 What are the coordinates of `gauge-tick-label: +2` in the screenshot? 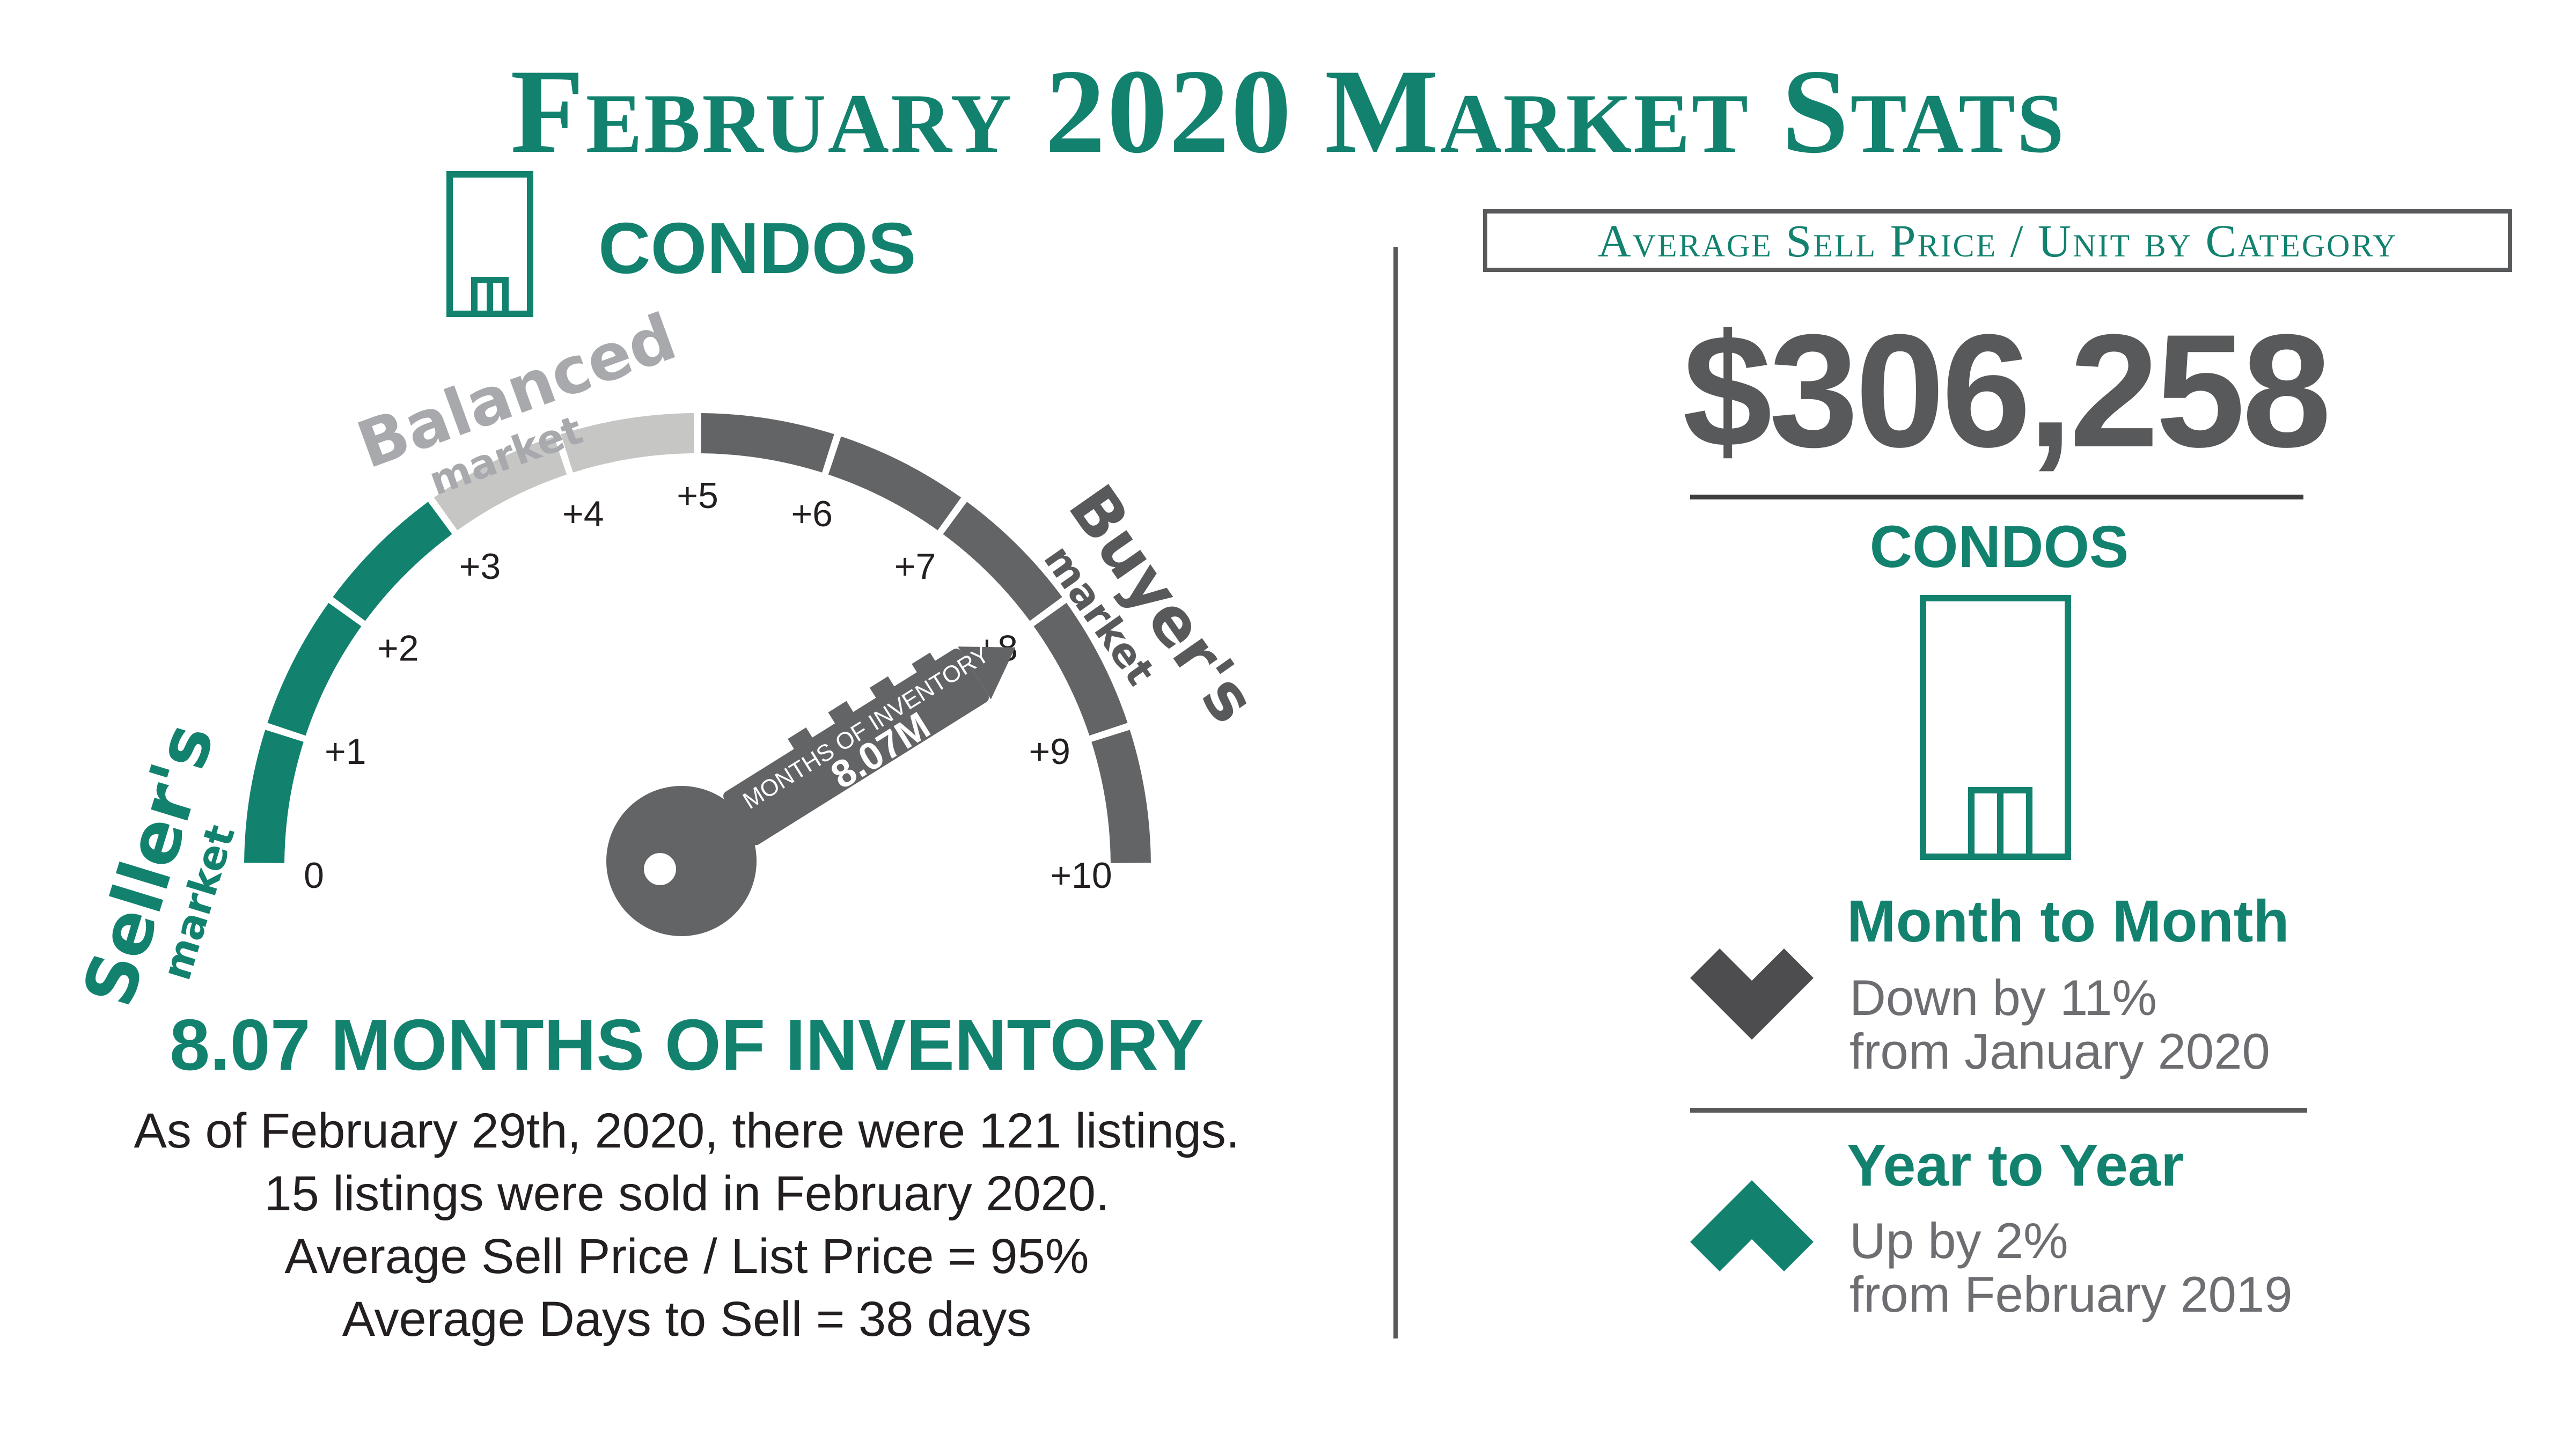 It's located at (398, 648).